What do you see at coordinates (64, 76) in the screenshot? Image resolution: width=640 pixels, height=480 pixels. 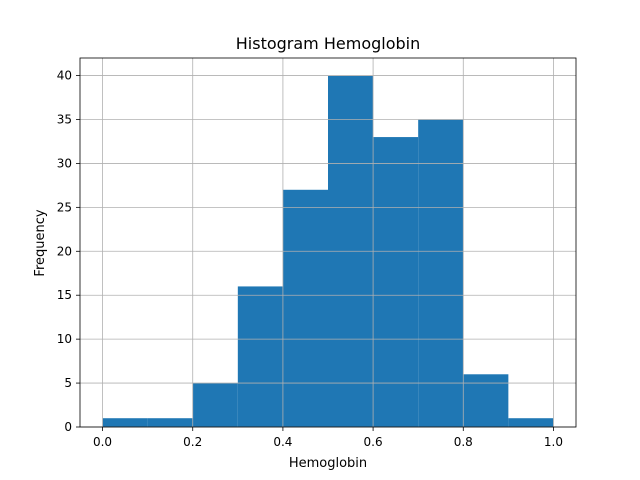 I see `y-tick-label: 40` at bounding box center [64, 76].